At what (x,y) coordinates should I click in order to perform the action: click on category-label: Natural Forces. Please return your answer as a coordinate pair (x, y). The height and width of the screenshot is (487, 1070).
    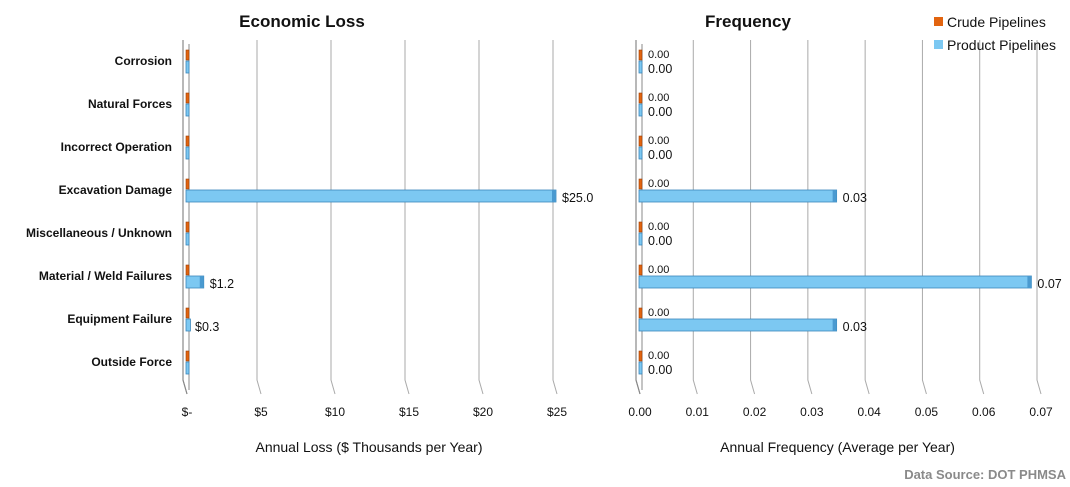
    Looking at the image, I should click on (130, 104).